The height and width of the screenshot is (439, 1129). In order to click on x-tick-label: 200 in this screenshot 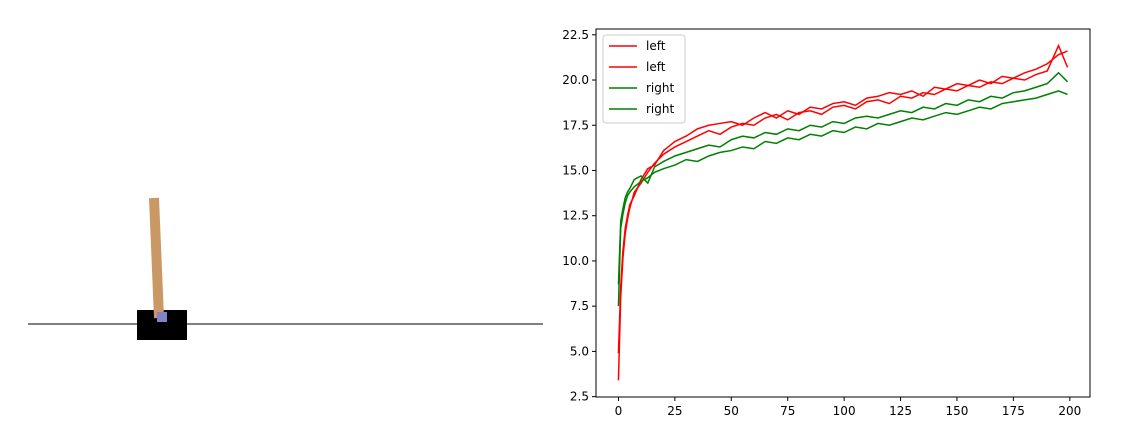, I will do `click(1069, 411)`.